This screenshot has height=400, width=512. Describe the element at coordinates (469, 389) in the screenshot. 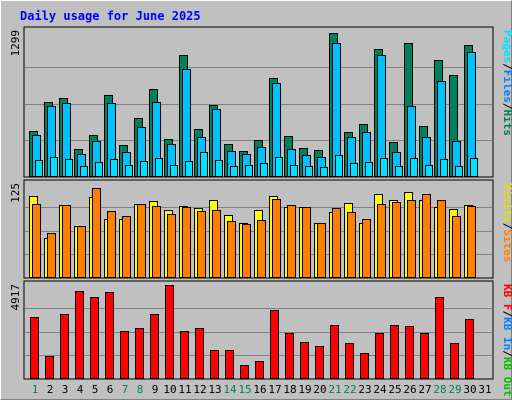

I see `x-tick-day-30: 30` at that location.